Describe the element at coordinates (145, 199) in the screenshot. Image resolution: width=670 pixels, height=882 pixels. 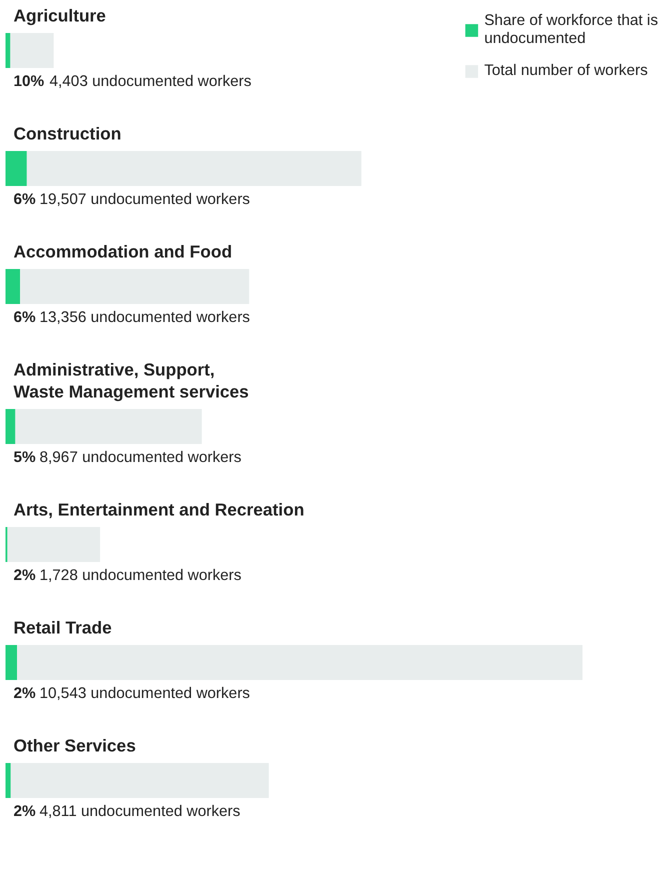
I see `data-label: 19,507 undocumented workers` at that location.